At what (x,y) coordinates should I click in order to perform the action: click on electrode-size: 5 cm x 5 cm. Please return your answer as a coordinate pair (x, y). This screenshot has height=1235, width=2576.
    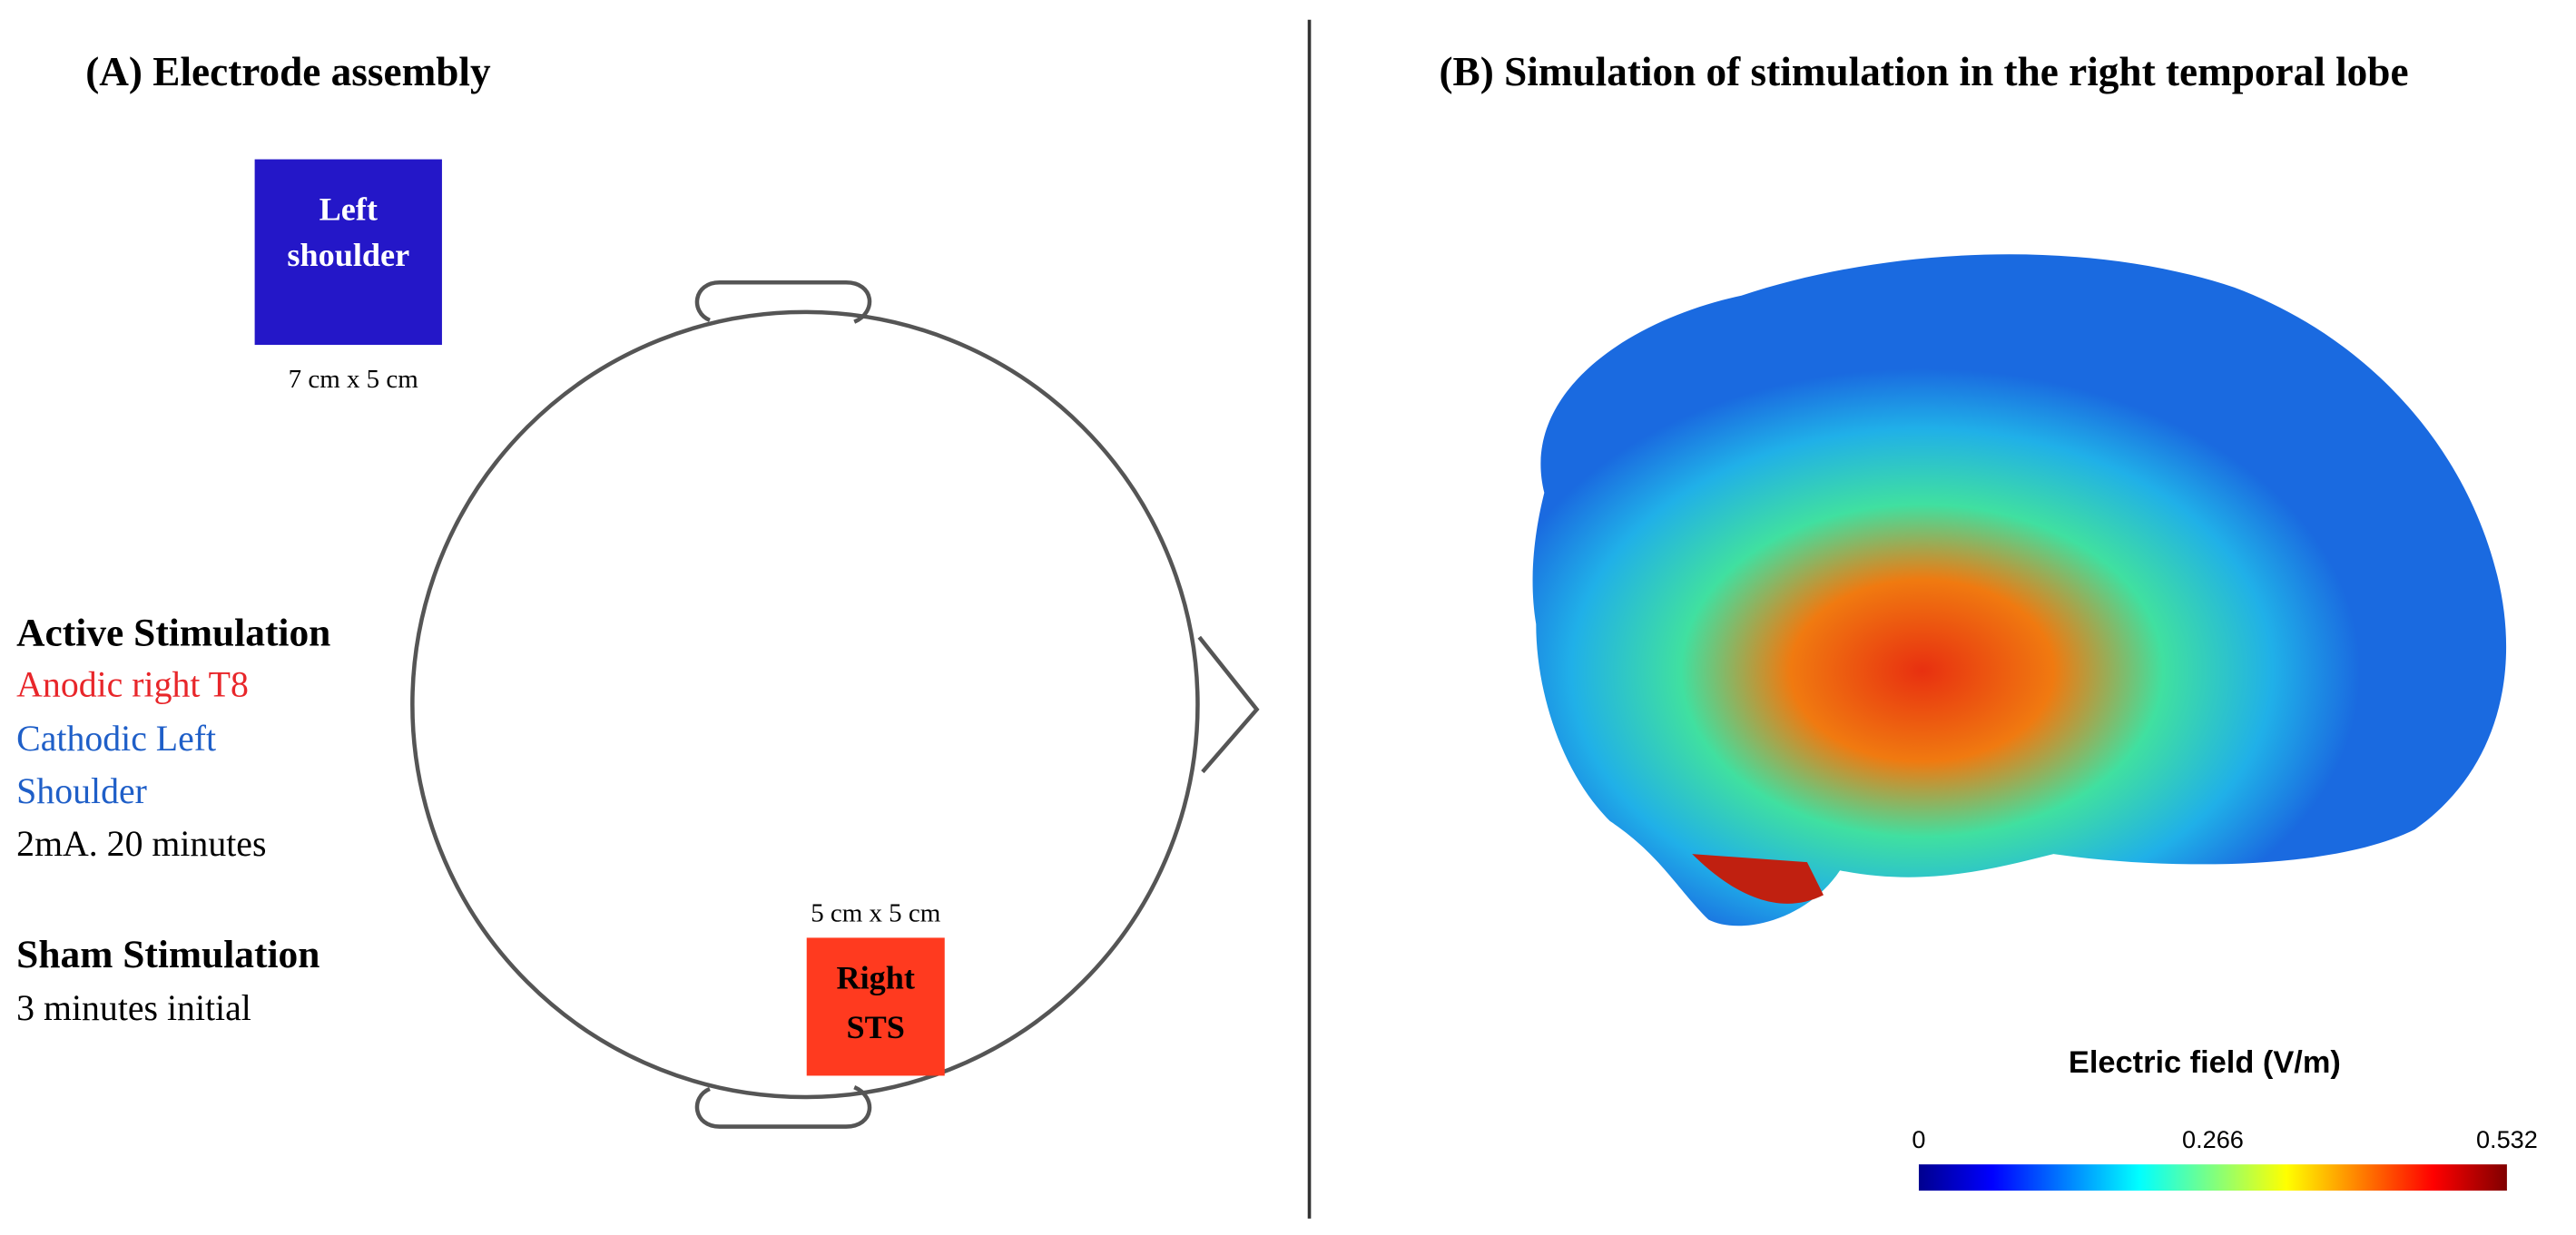
    Looking at the image, I should click on (876, 912).